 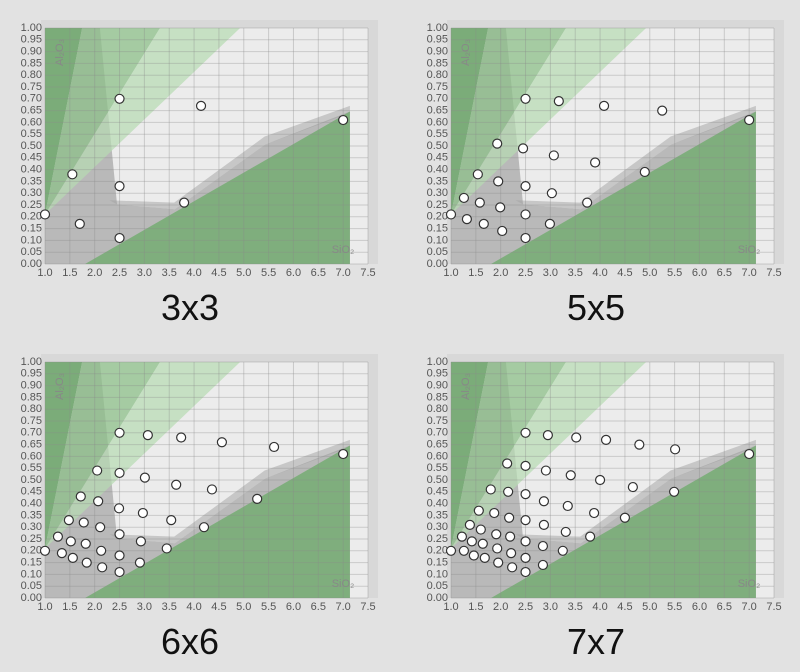 I want to click on y-tick-label: 0.05, so click(x=437, y=586).